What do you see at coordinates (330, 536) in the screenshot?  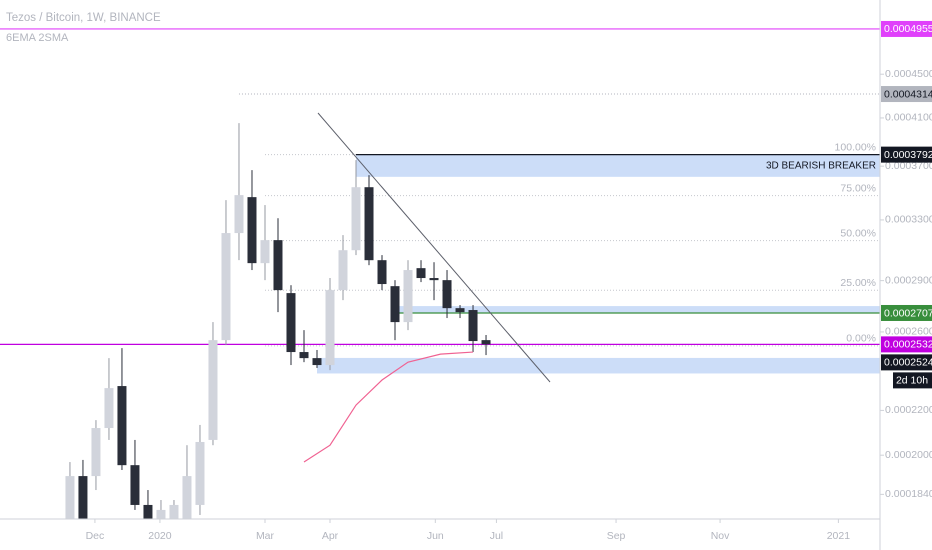 I see `x-tick-label: Apr` at bounding box center [330, 536].